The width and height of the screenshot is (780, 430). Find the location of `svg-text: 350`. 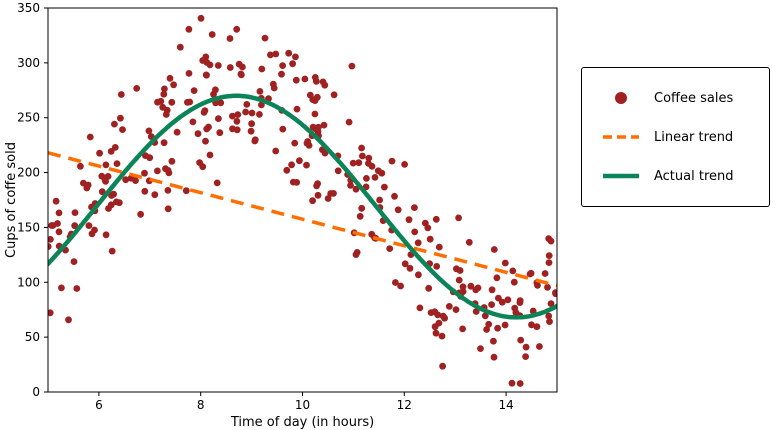

svg-text: 350 is located at coordinates (28, 8).